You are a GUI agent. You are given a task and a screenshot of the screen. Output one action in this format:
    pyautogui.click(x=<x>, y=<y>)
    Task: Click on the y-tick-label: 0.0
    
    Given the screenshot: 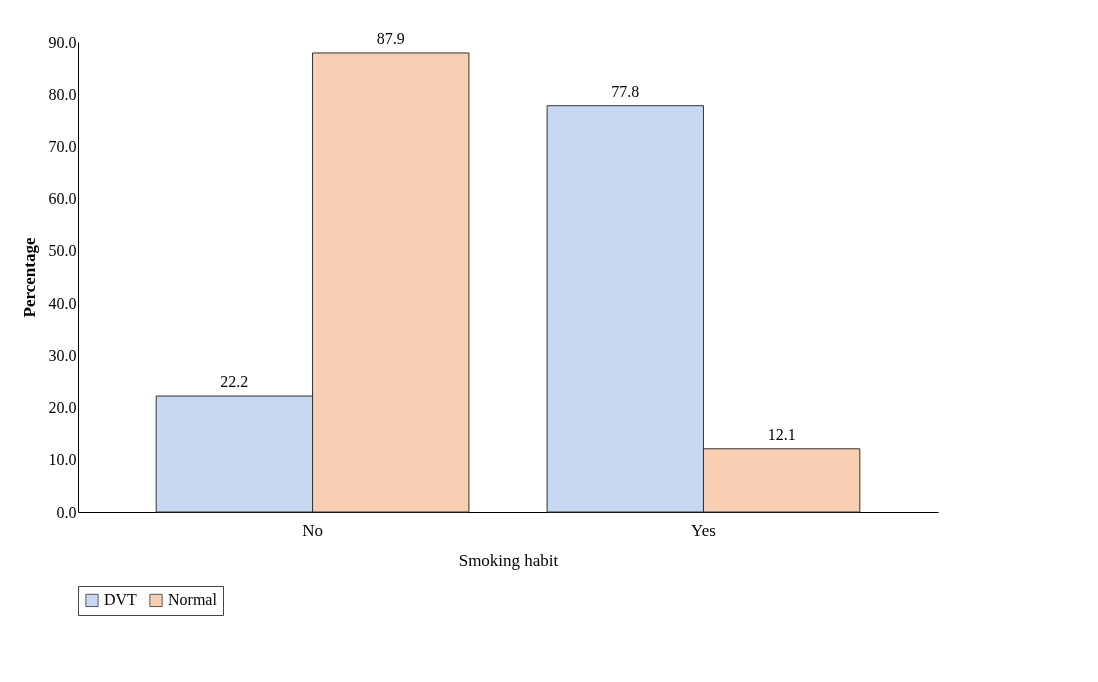 What is the action you would take?
    pyautogui.click(x=66, y=512)
    